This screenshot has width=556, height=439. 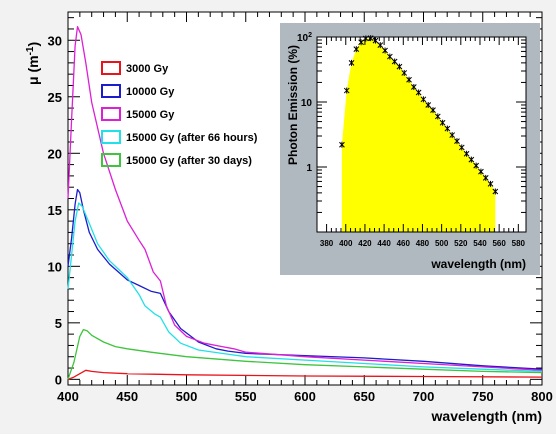 I want to click on legend-label-2: 15000 Gy, so click(x=150, y=115).